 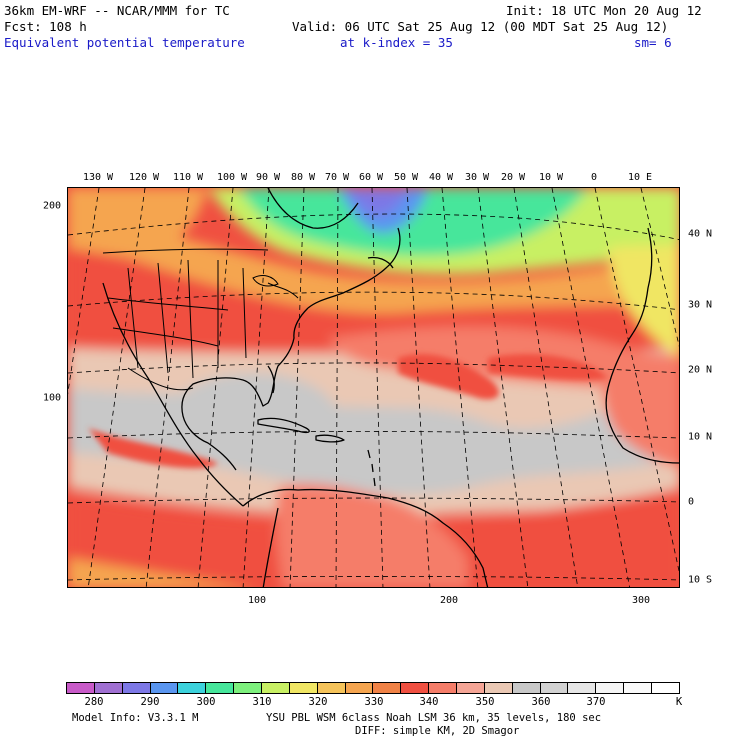 What do you see at coordinates (245, 389) in the screenshot?
I see `na-east-gulf-coast` at bounding box center [245, 389].